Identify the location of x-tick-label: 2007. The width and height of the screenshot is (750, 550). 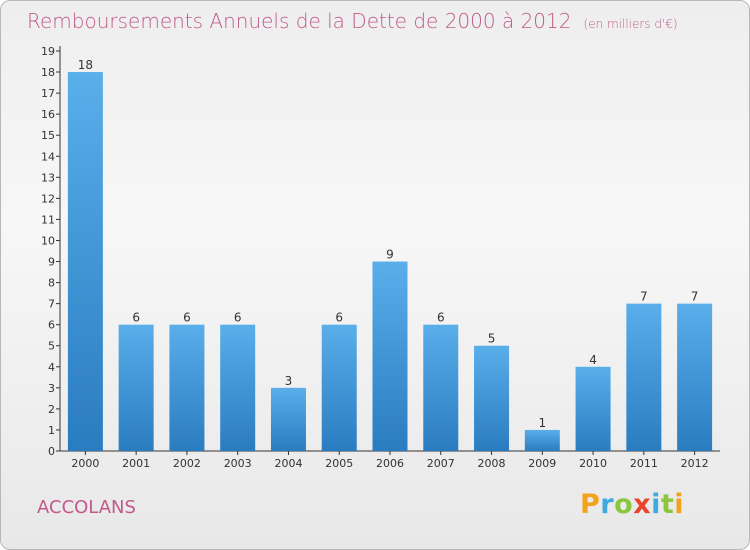
(441, 463).